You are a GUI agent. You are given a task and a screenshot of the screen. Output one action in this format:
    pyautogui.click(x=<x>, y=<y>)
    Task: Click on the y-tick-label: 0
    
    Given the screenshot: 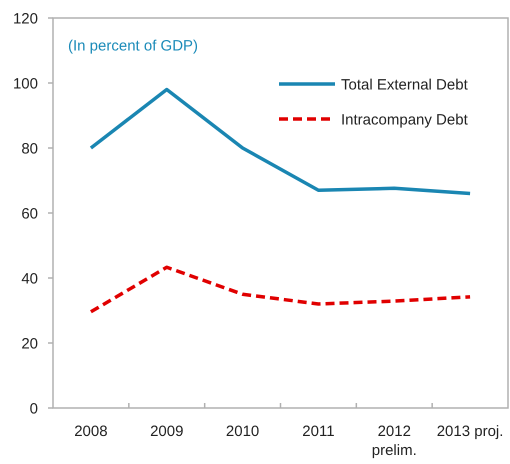 What is the action you would take?
    pyautogui.click(x=34, y=409)
    